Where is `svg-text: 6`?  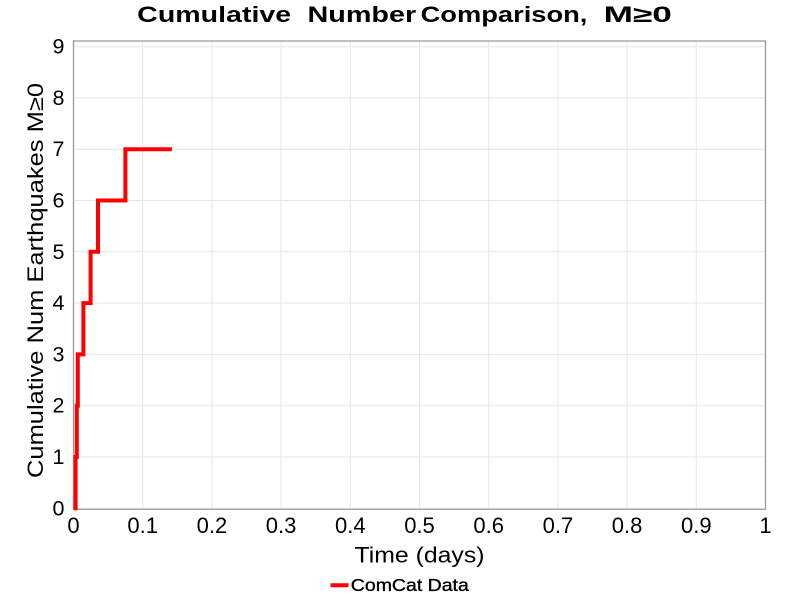
svg-text: 6 is located at coordinates (59, 201).